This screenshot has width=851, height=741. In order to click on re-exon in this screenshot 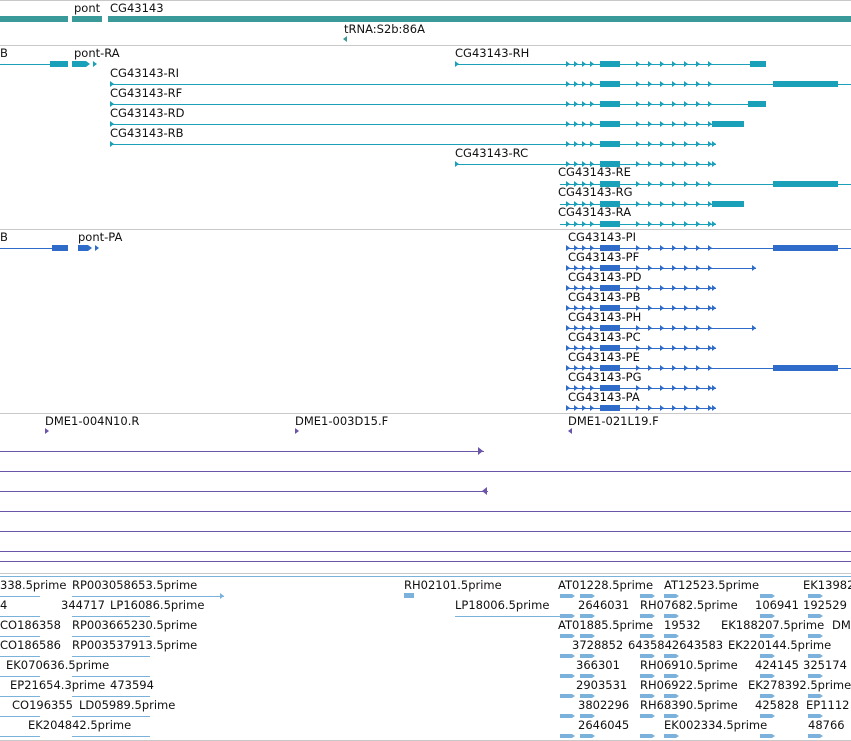, I will do `click(610, 184)`.